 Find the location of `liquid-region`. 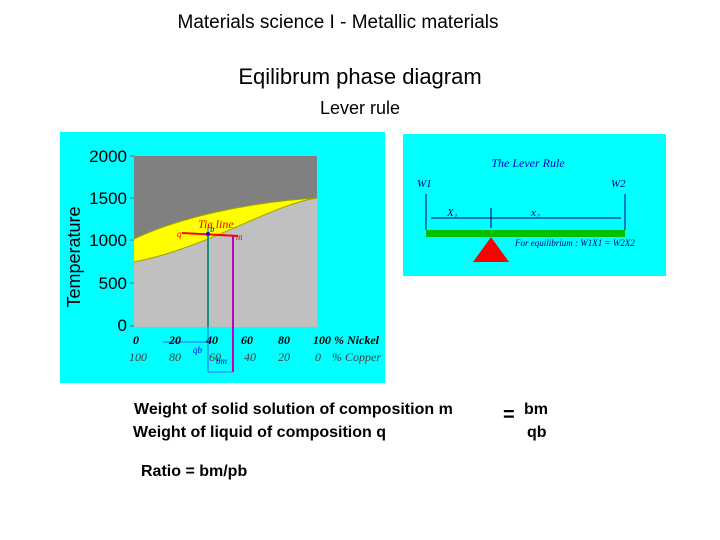

liquid-region is located at coordinates (225, 197).